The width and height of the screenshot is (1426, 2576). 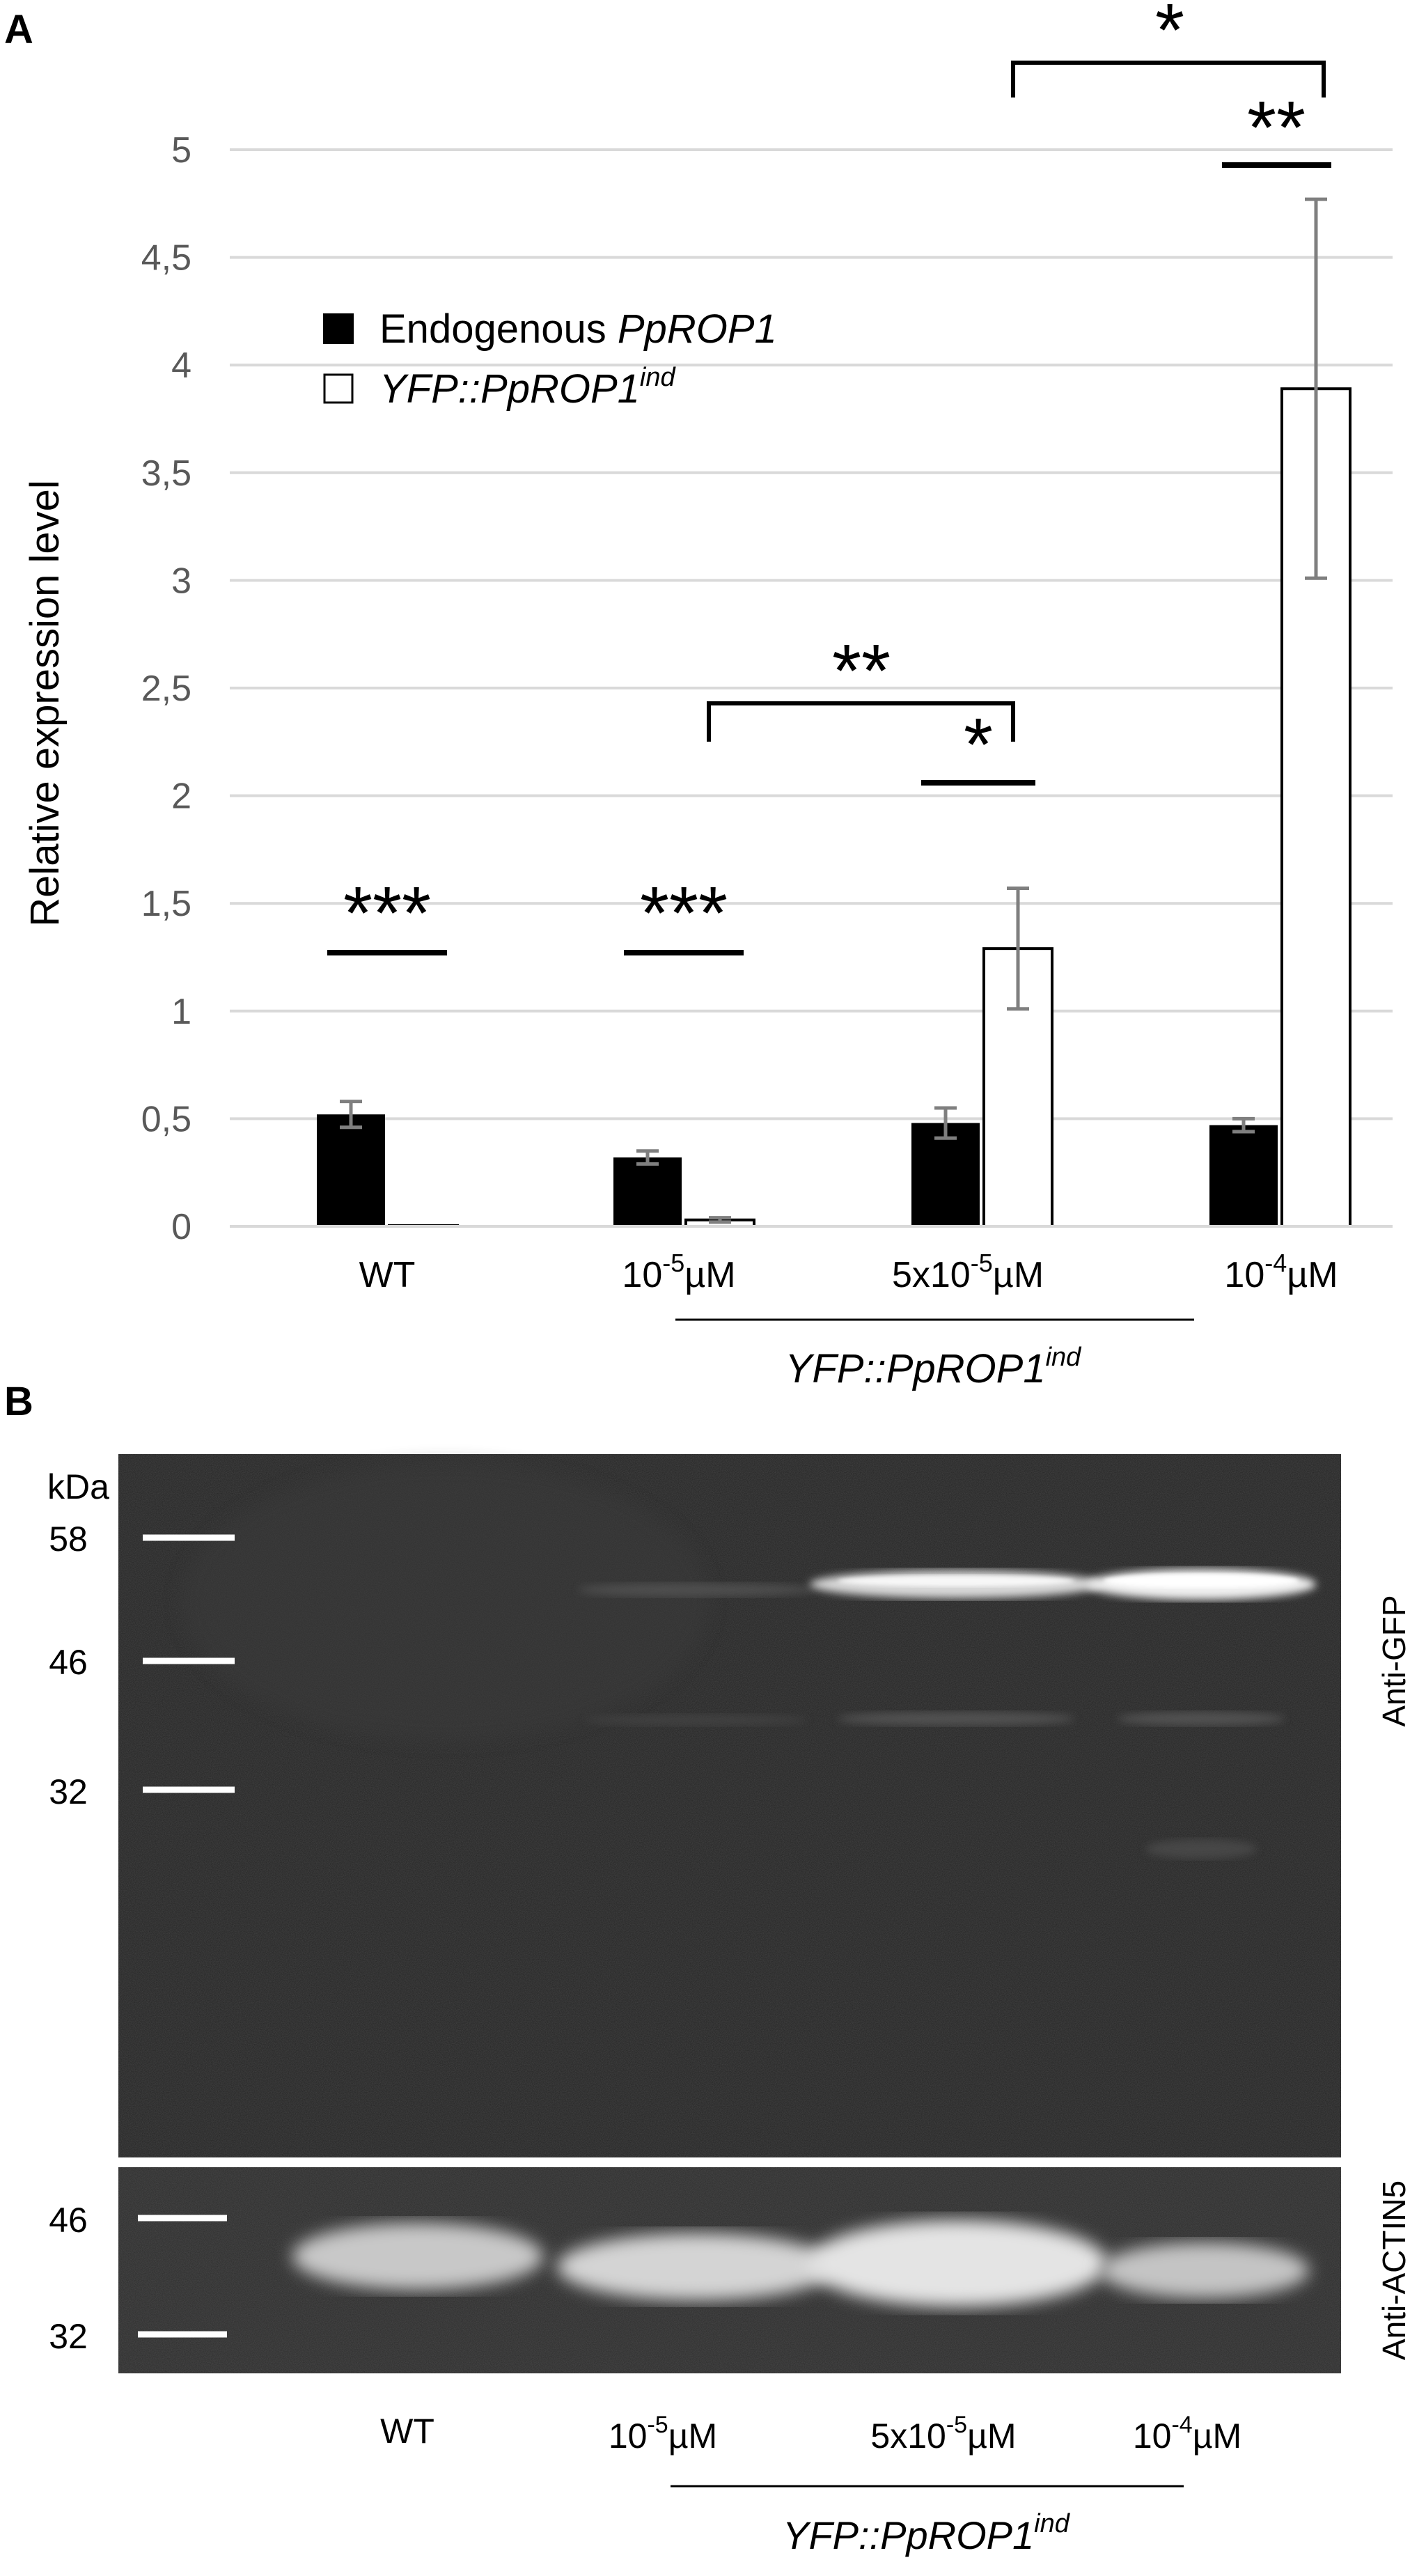 What do you see at coordinates (68, 2220) in the screenshot?
I see `actin-marker-46: 46` at bounding box center [68, 2220].